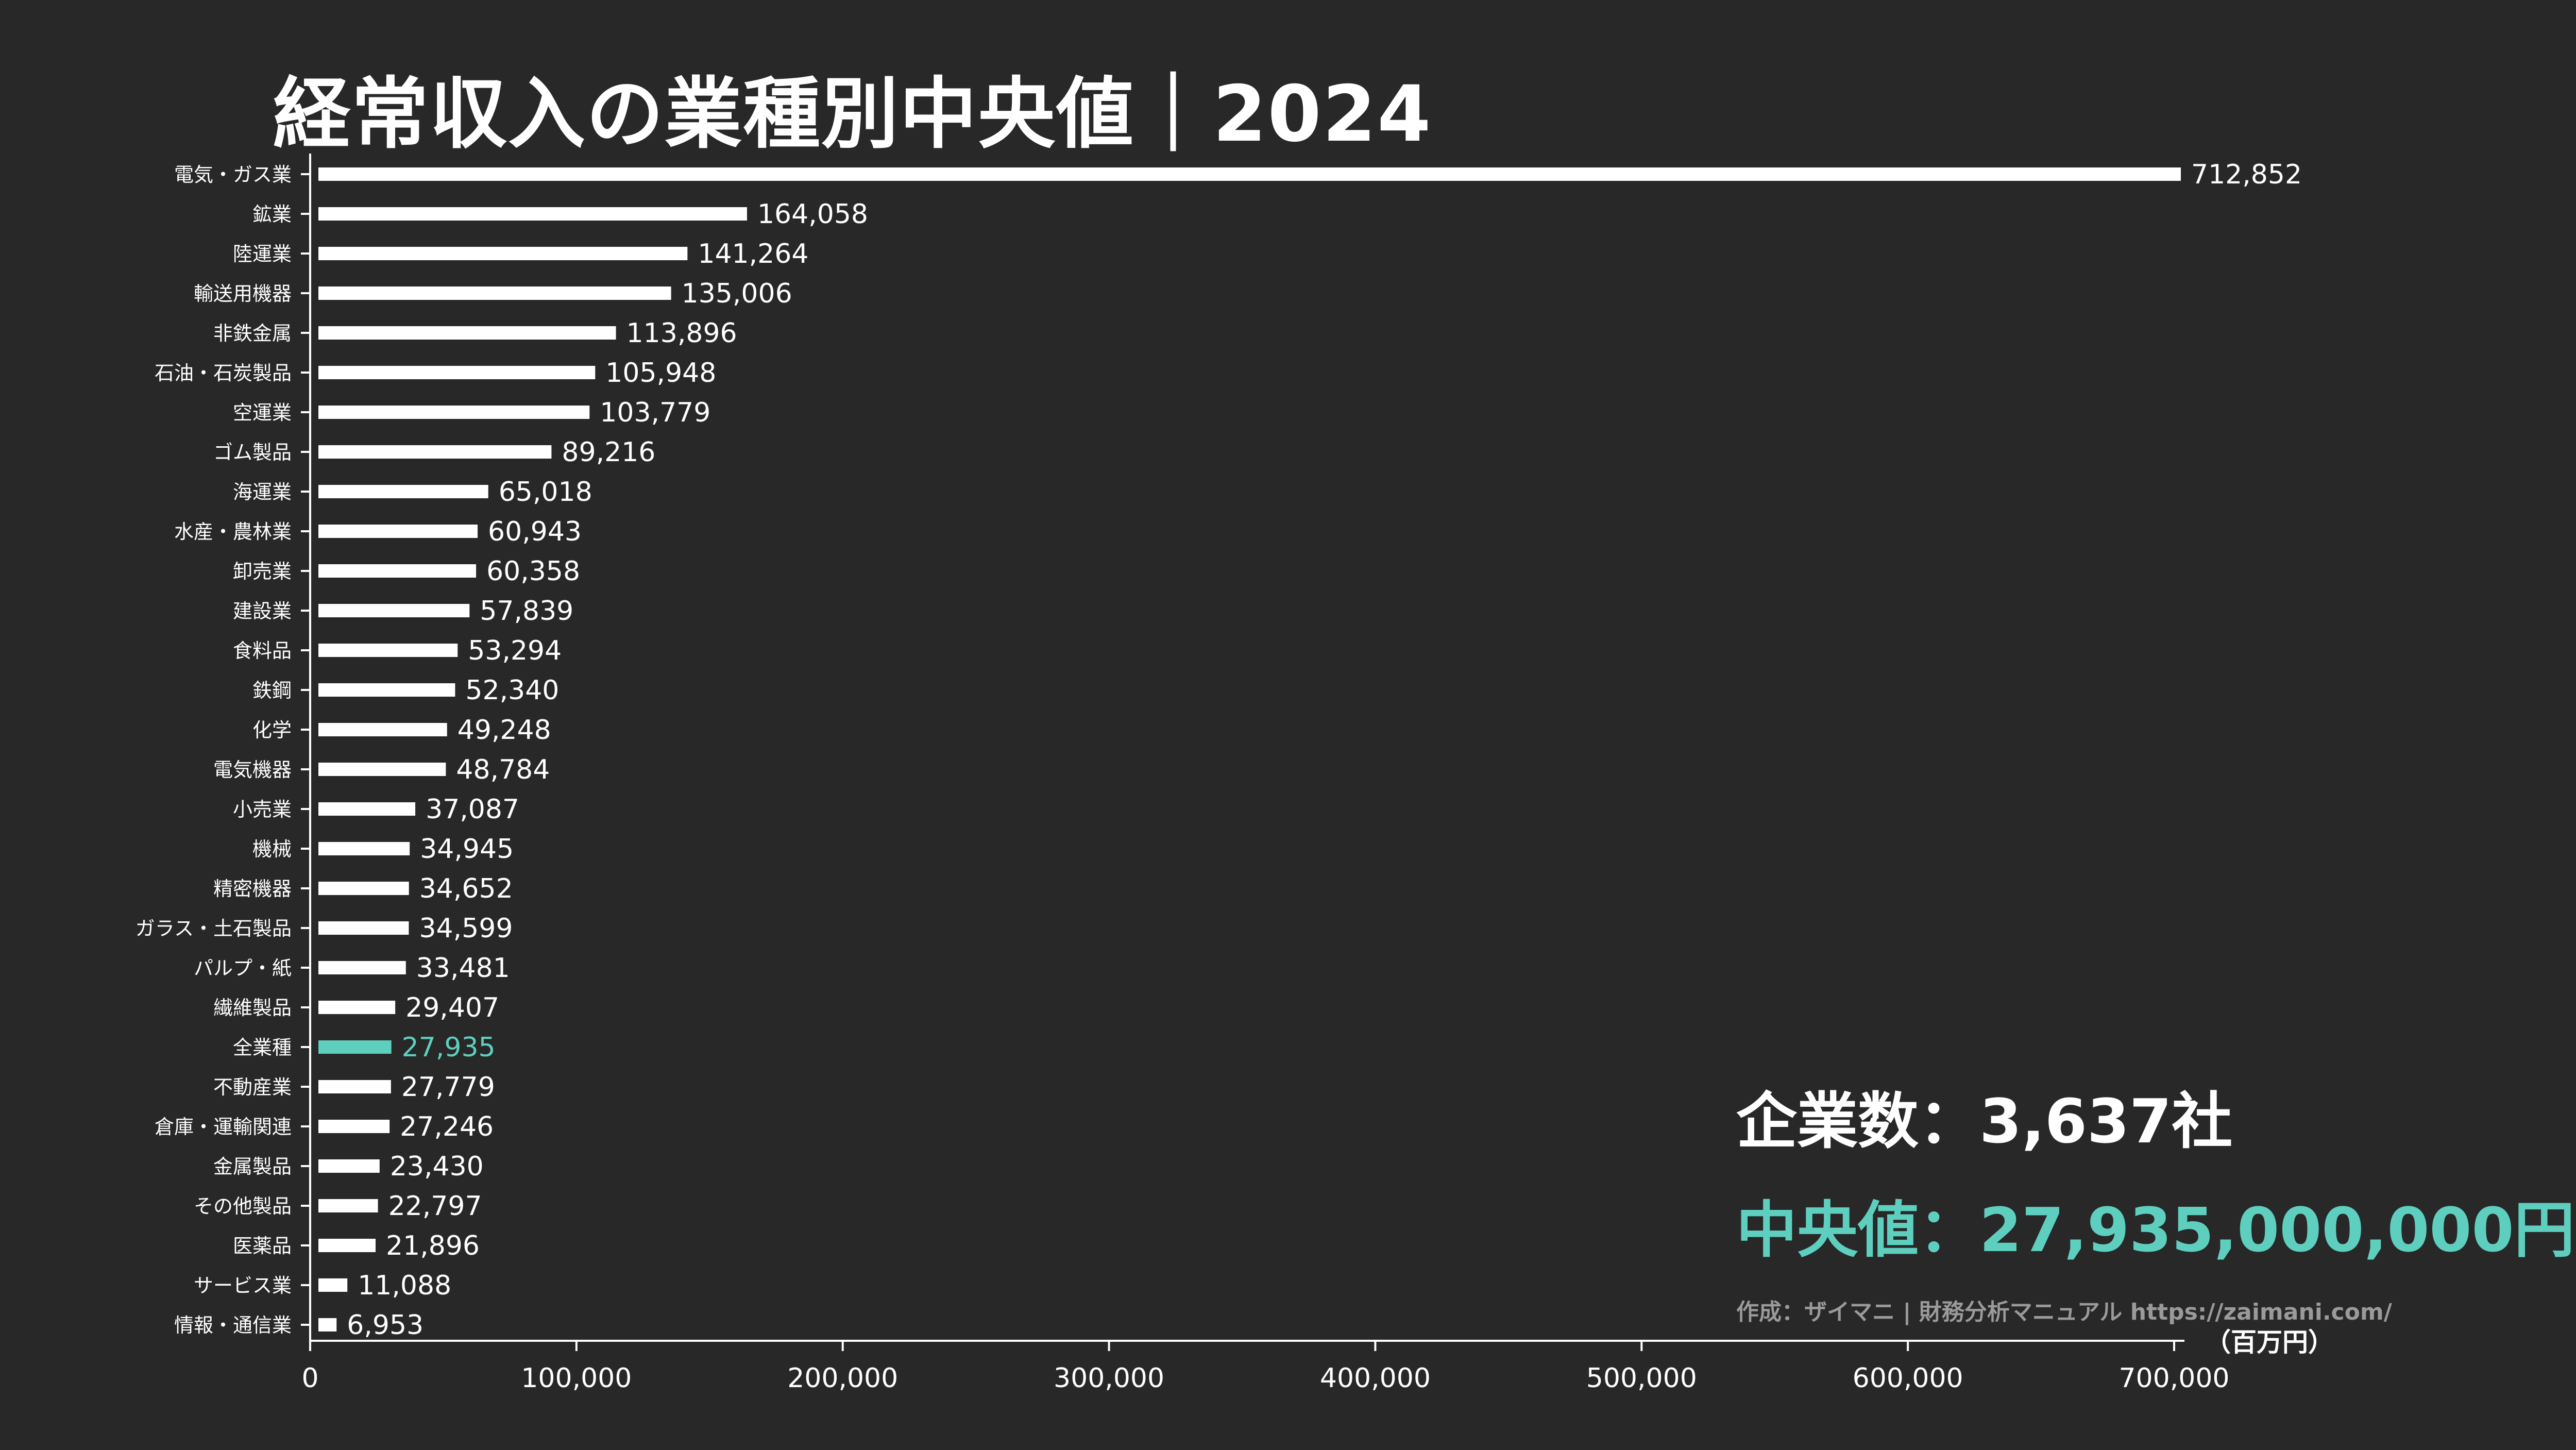 Image resolution: width=2576 pixels, height=1450 pixels. Describe the element at coordinates (503, 769) in the screenshot. I see `value-label: 48,784` at that location.